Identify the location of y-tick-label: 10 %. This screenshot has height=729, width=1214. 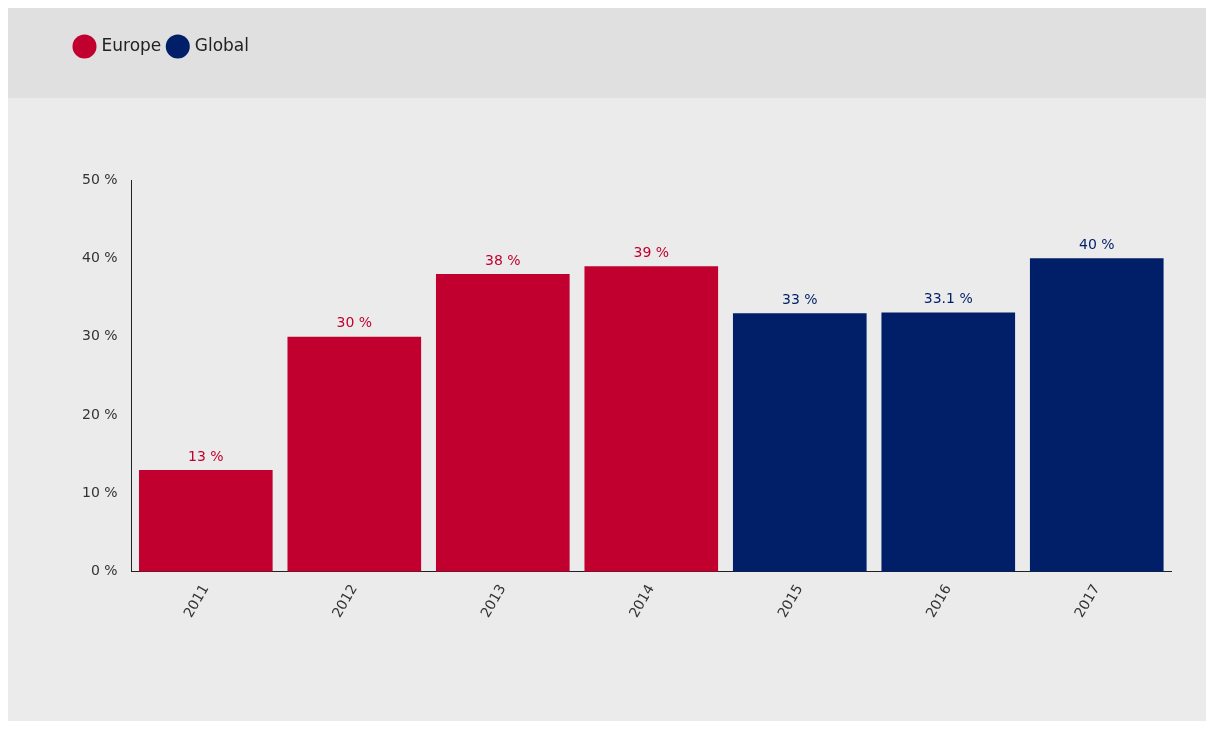
(99, 492).